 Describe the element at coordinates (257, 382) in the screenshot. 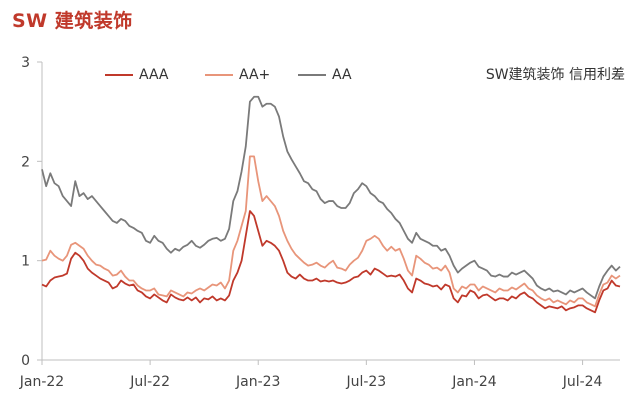

I see `x-tick-label: Jan-23` at that location.